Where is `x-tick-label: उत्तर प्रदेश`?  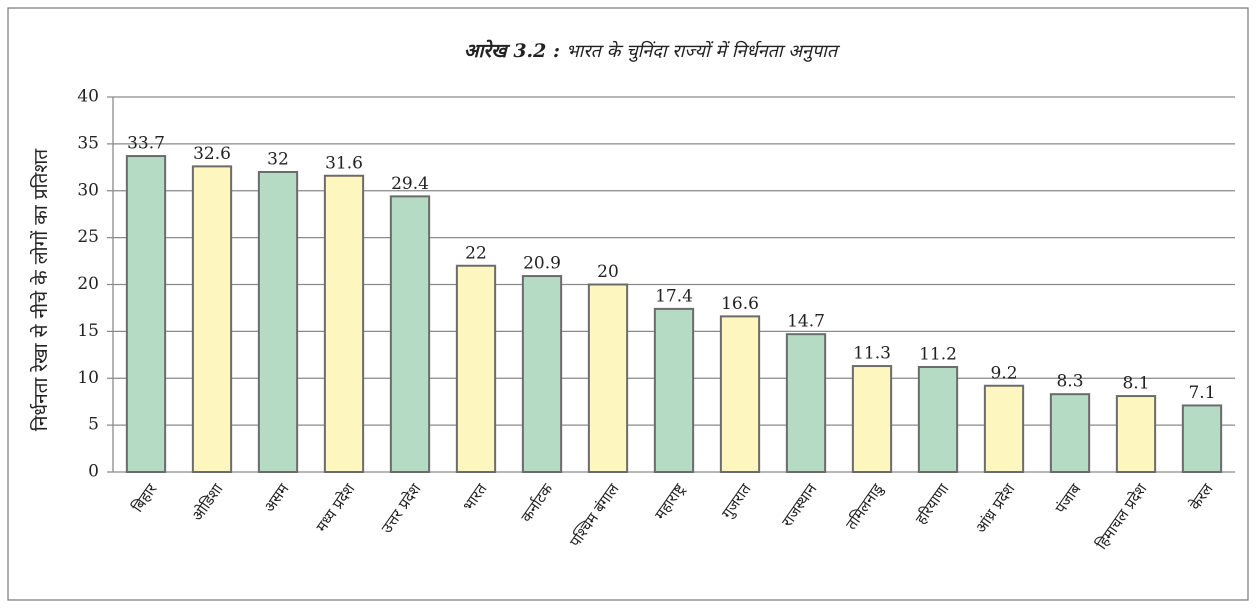 x-tick-label: उत्तर प्रदेश is located at coordinates (401, 508).